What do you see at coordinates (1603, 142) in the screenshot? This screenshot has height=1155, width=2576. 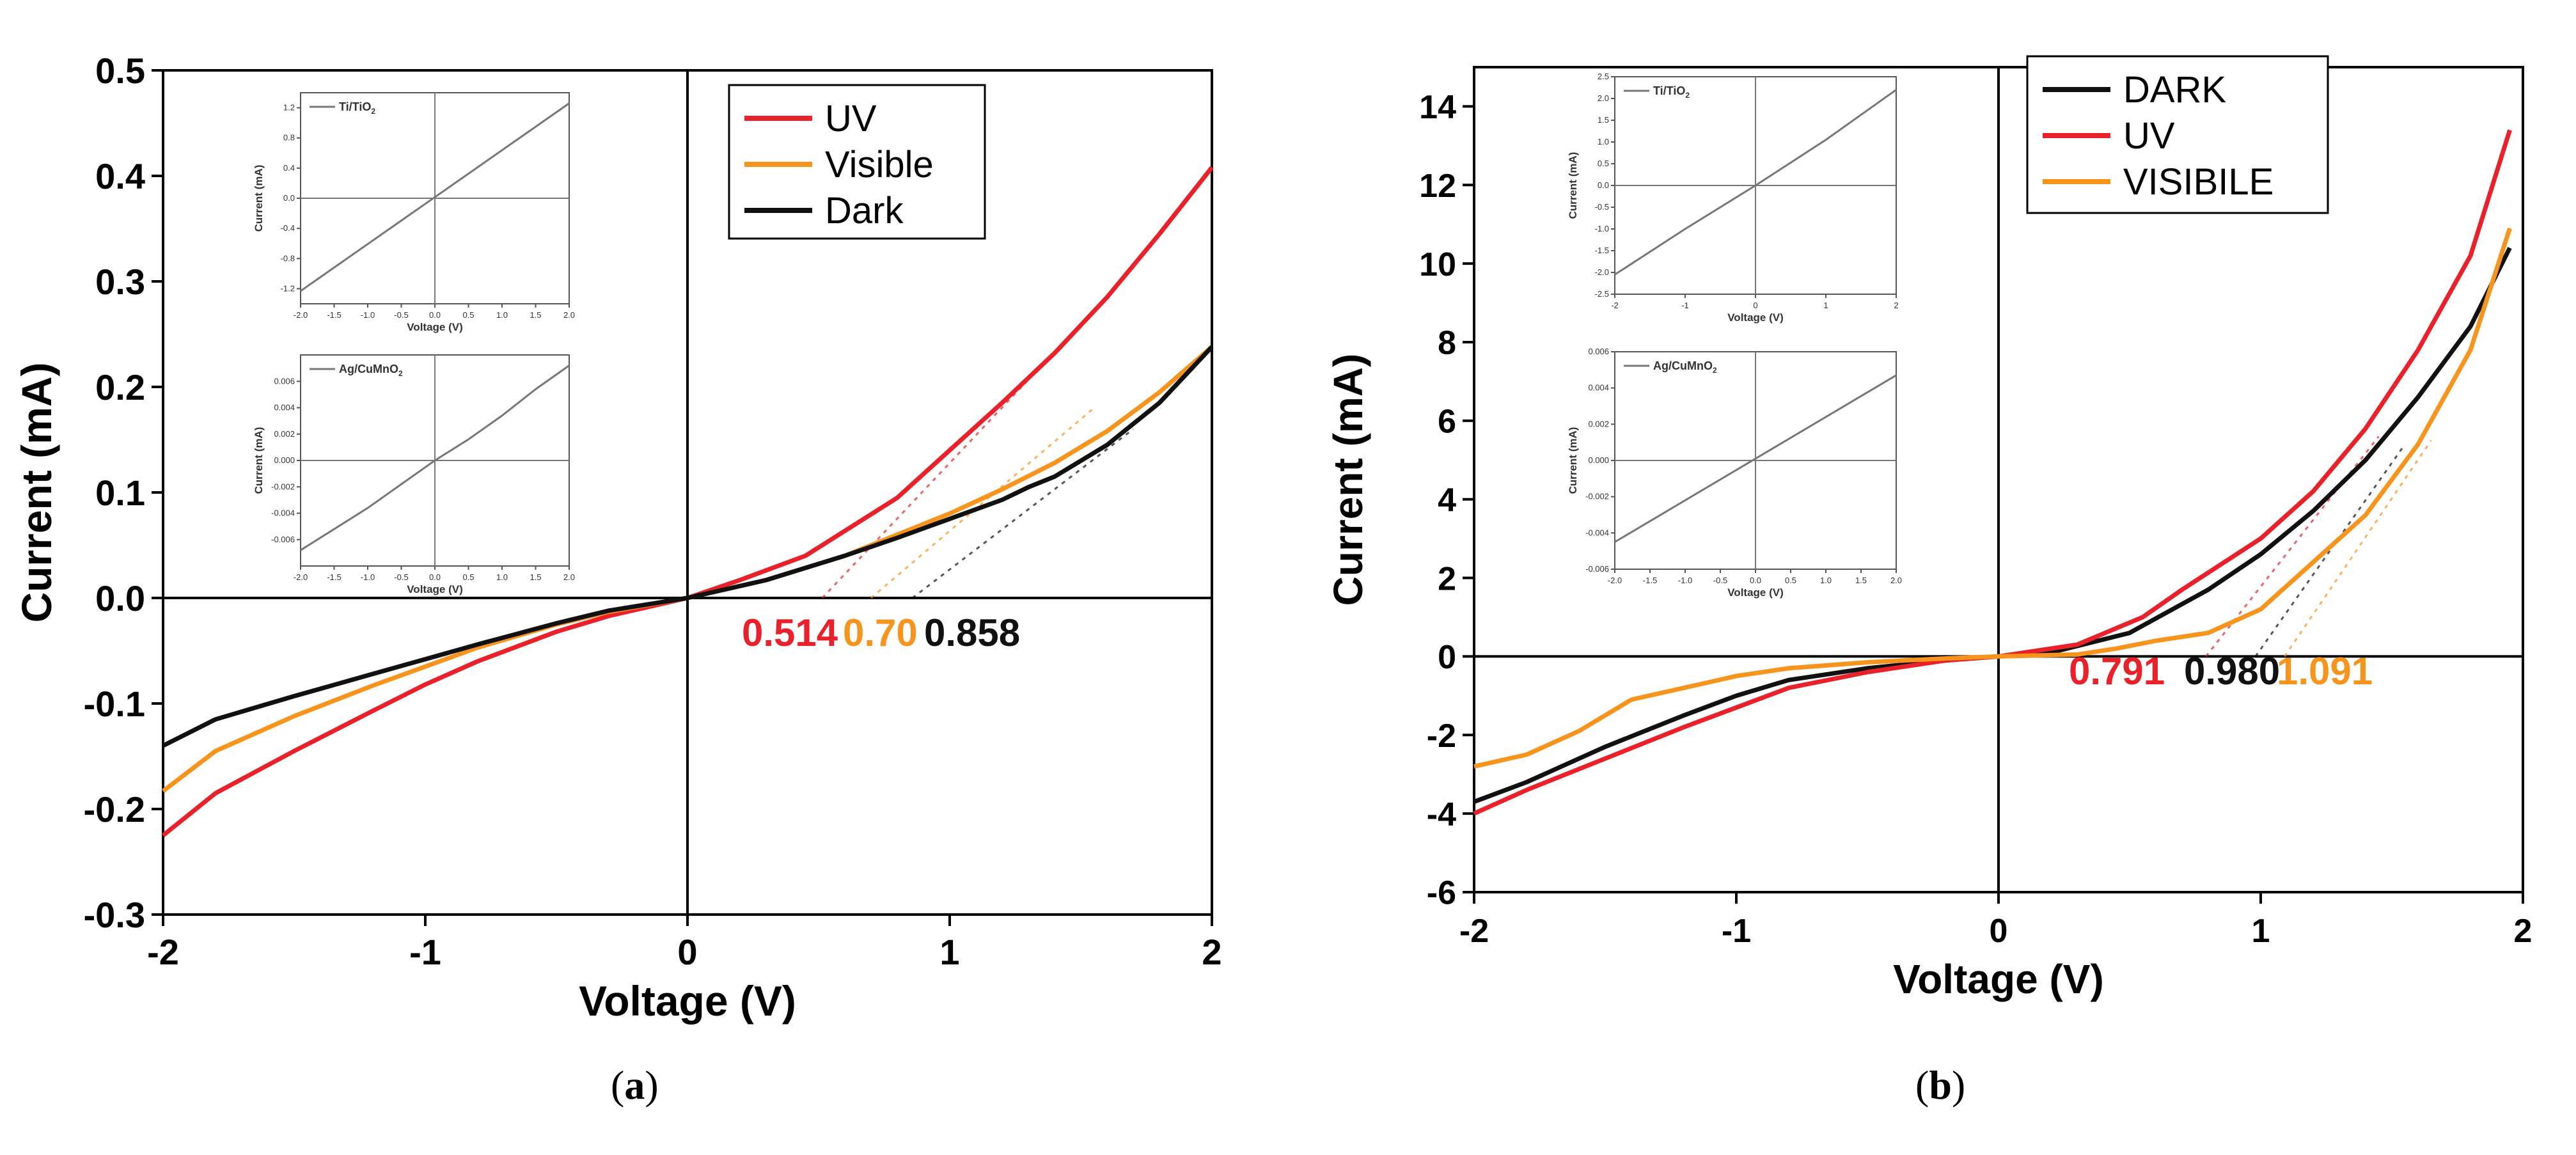 I see `inset-y-tick-label: 1.0` at bounding box center [1603, 142].